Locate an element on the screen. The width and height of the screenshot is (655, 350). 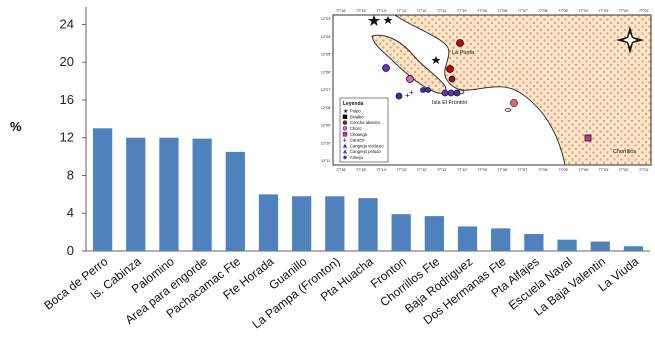
y-tick-label: 8 is located at coordinates (70, 174).